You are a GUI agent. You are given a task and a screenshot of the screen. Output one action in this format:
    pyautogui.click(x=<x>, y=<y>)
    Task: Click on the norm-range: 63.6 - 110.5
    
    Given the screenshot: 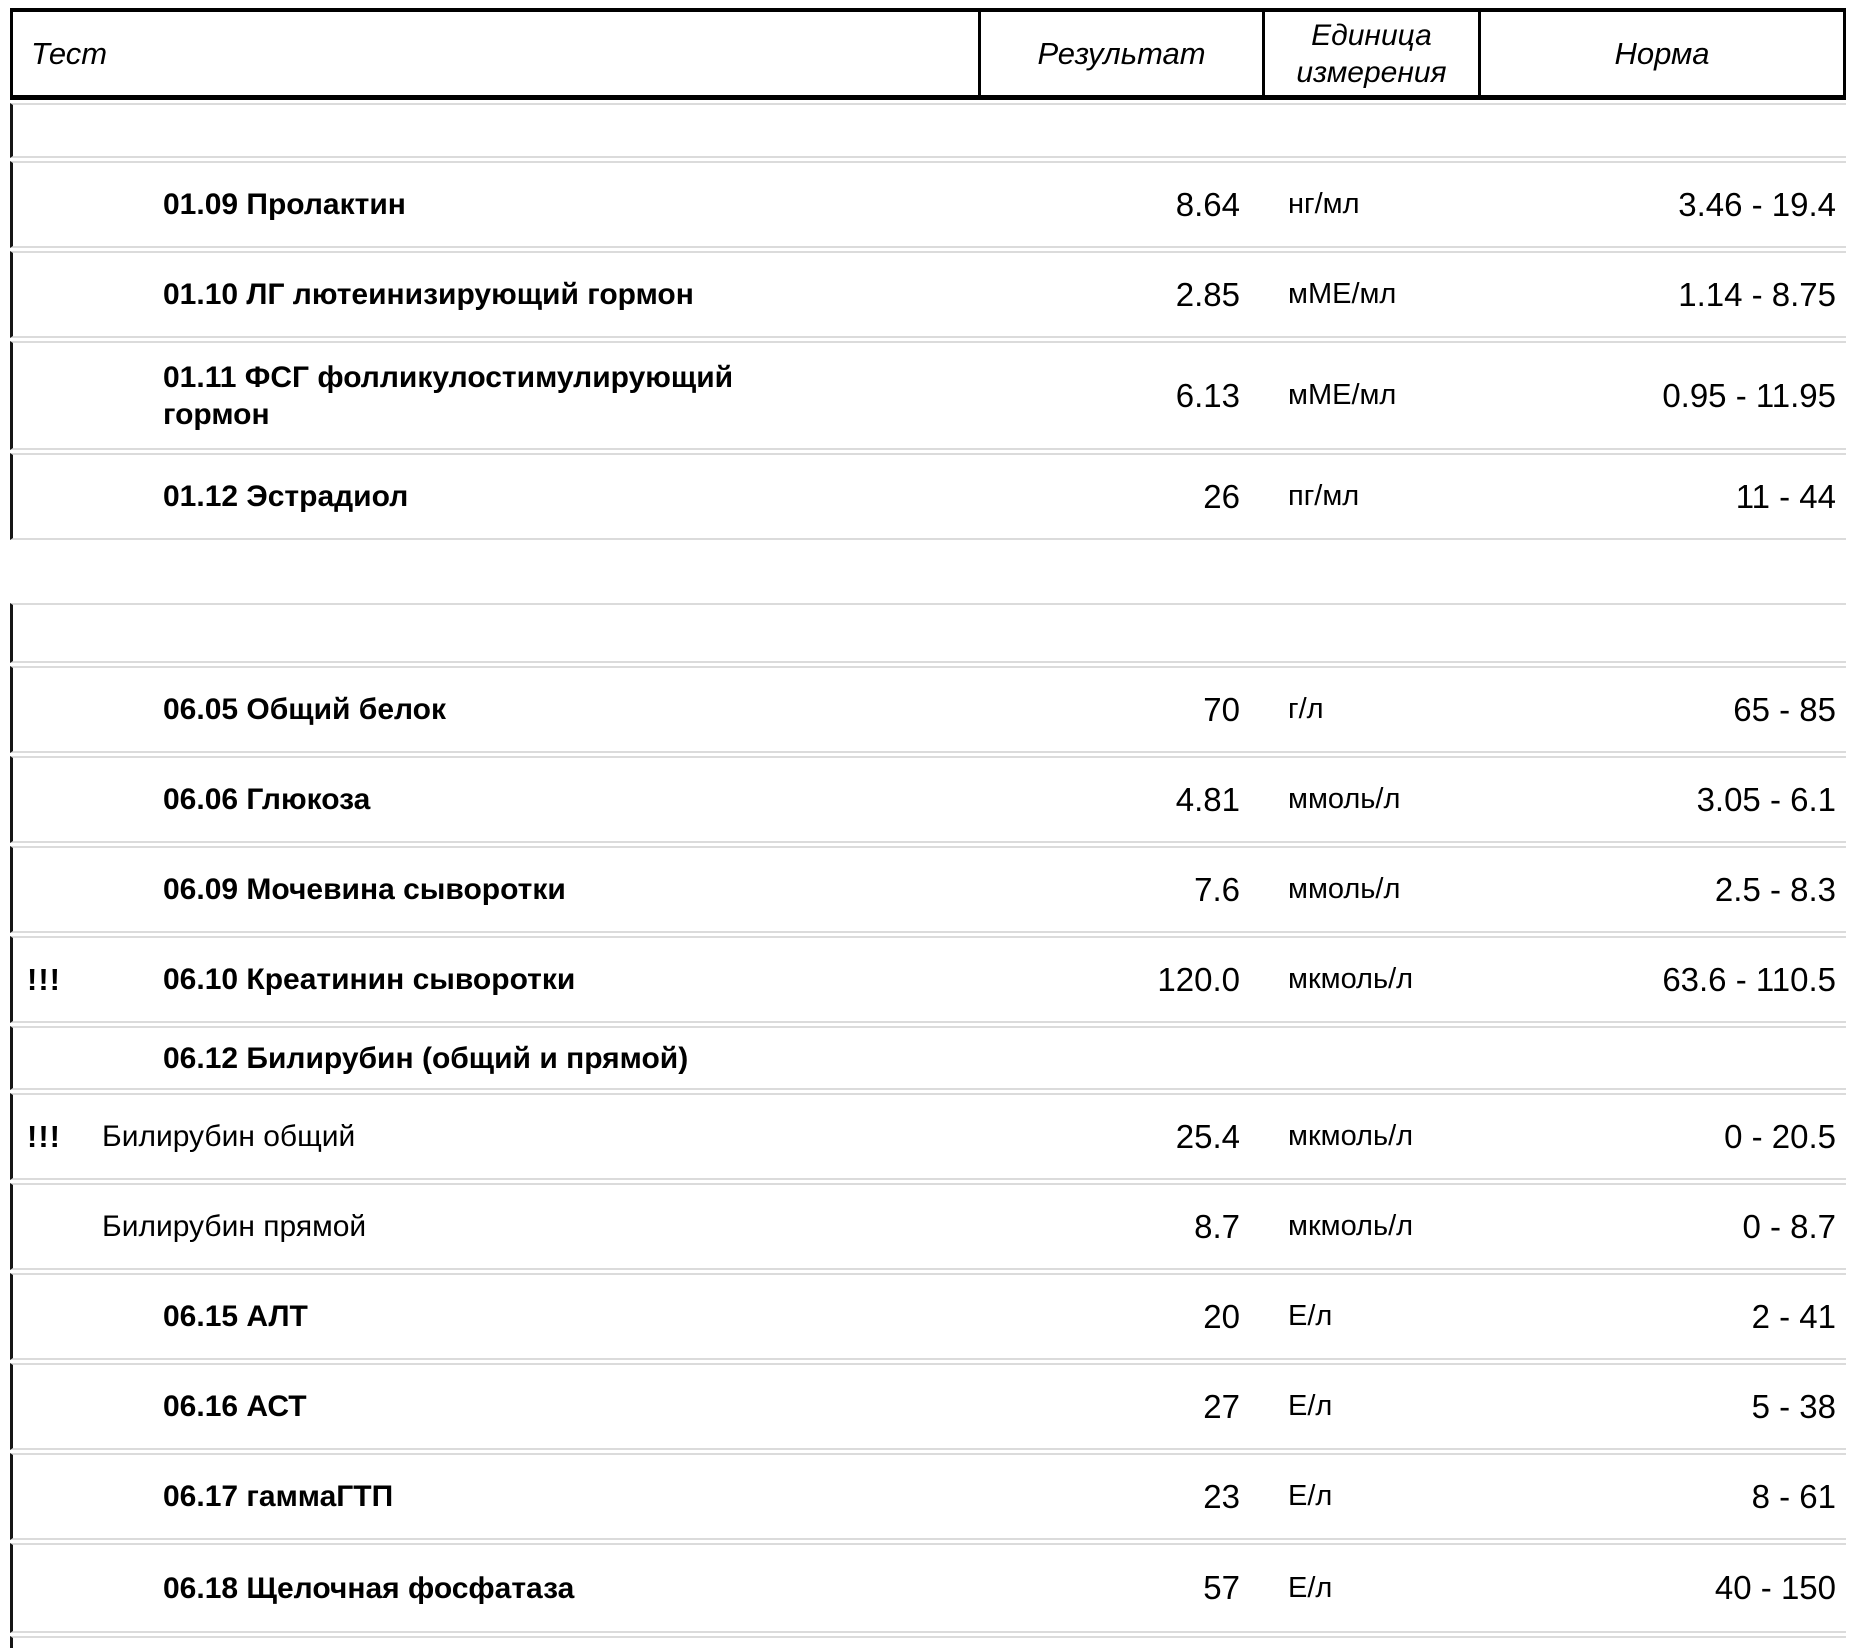 What is the action you would take?
    pyautogui.click(x=1749, y=979)
    